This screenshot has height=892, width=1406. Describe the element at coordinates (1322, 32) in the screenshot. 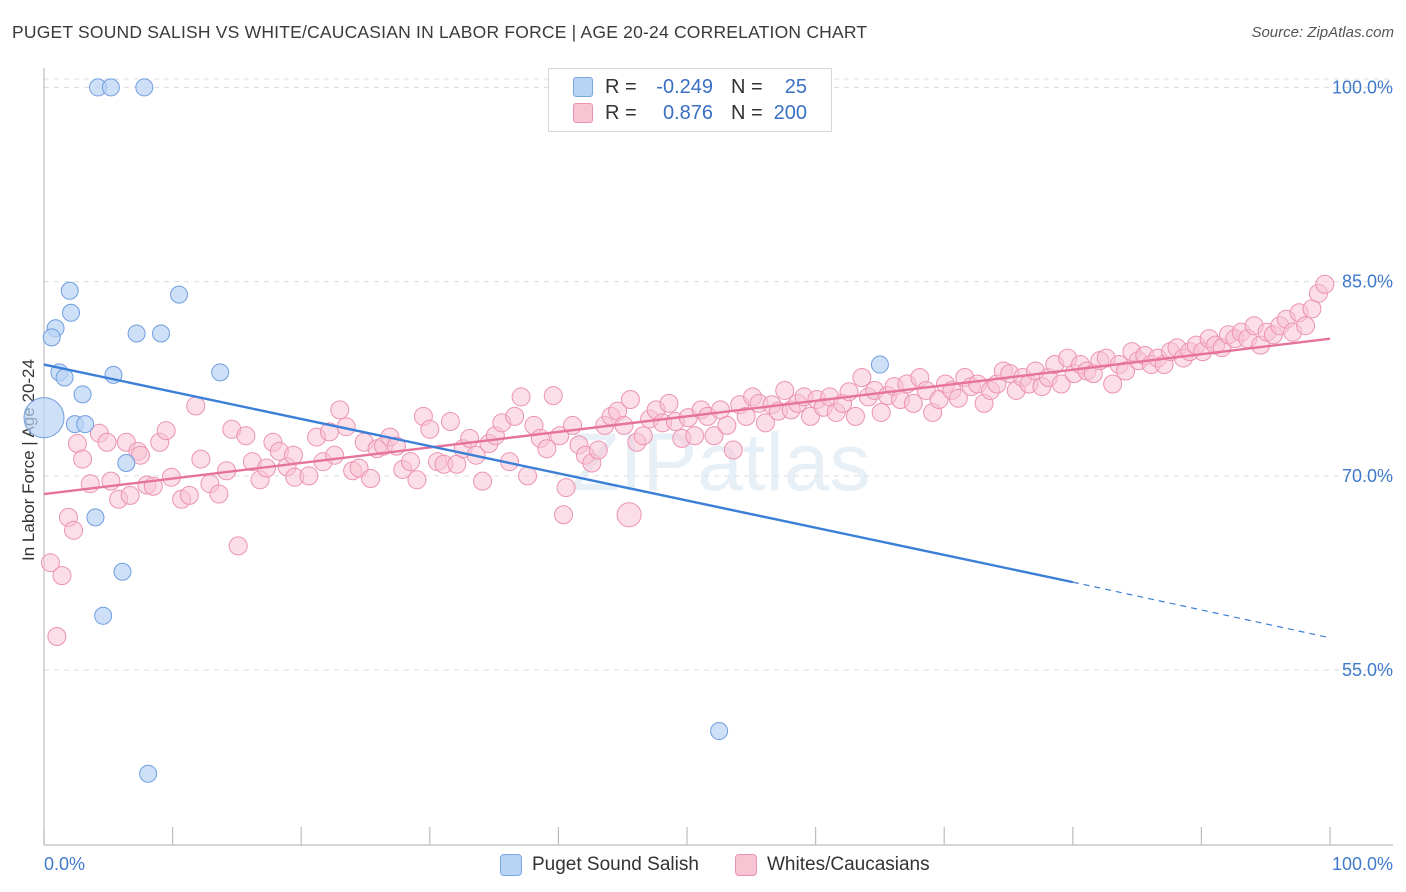

I see `source-credit: Source: ZipAtlas.com` at that location.